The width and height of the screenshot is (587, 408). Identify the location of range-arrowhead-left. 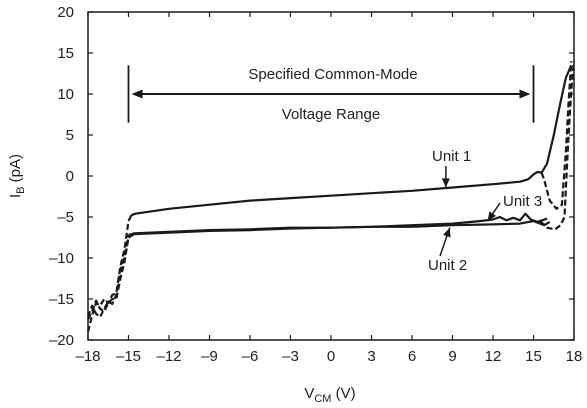
(137, 94).